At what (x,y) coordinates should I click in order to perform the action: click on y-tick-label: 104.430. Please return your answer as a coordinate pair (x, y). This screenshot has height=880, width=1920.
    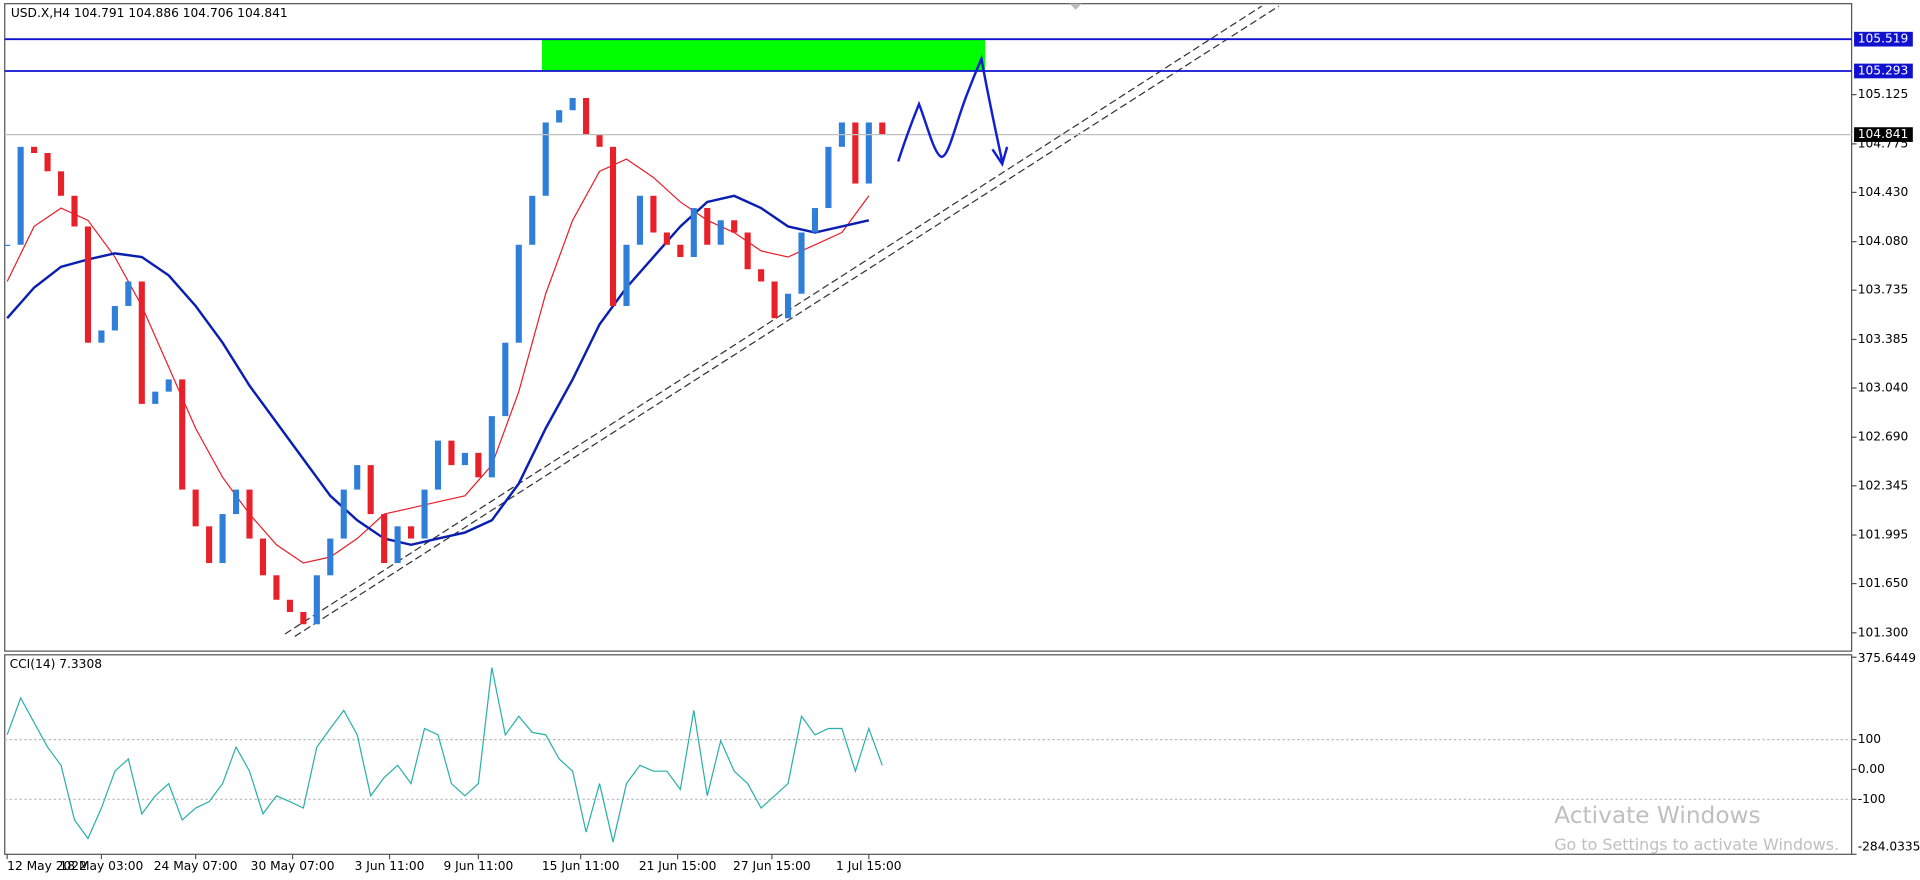
    Looking at the image, I should click on (1883, 192).